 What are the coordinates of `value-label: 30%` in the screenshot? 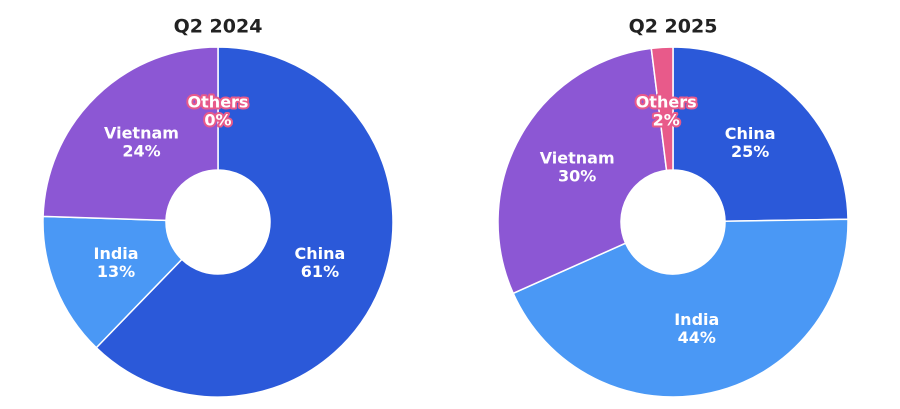 It's located at (577, 175).